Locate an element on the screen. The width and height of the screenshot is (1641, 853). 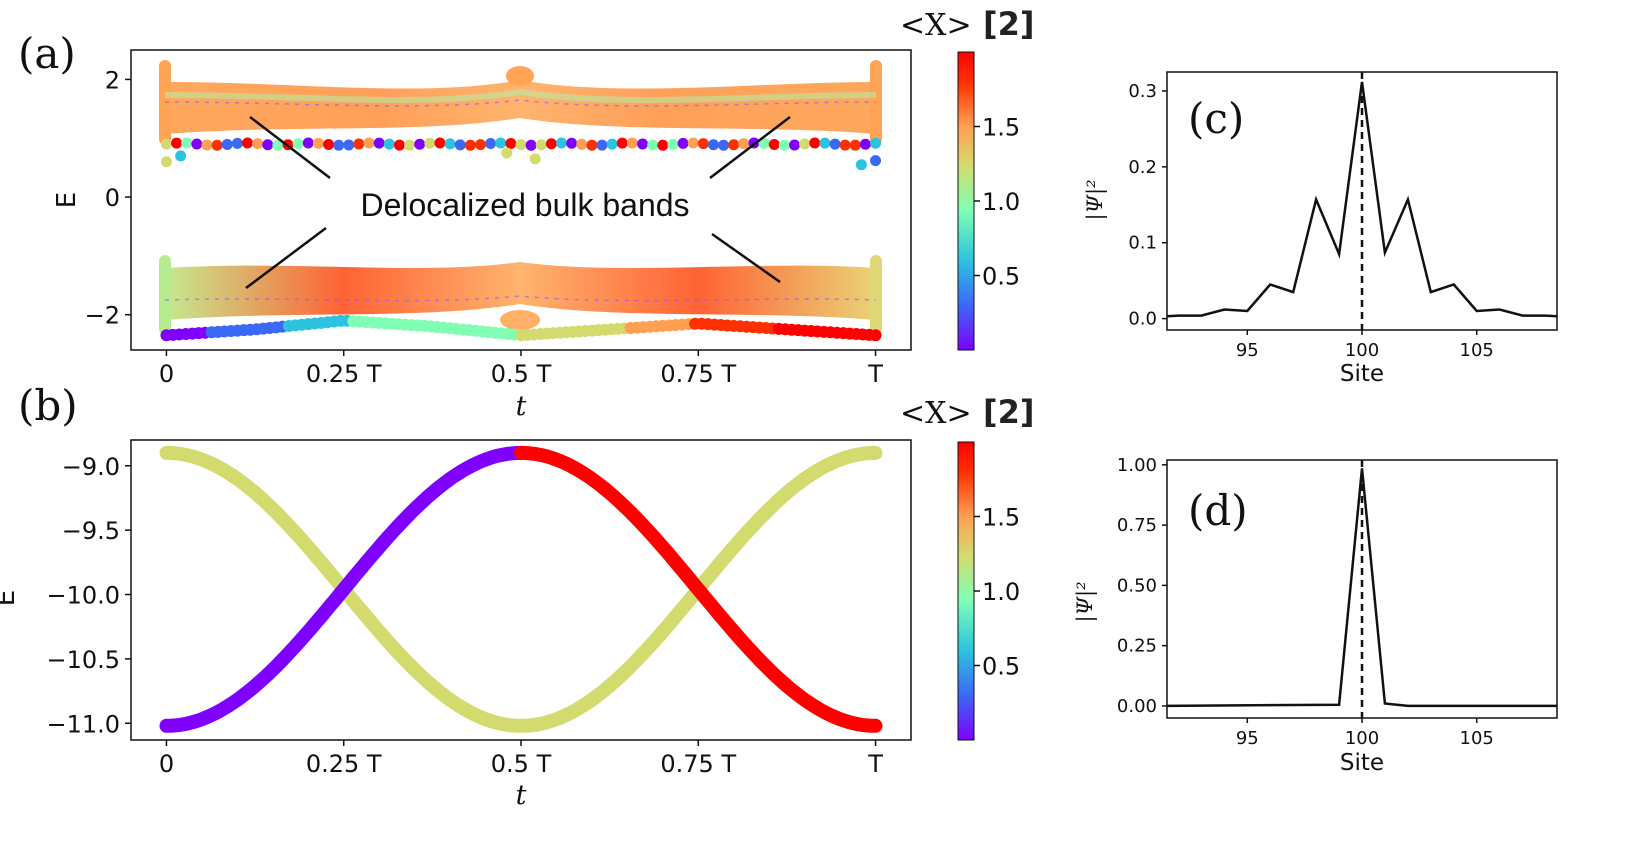
colorbar-title-a: <X> is located at coordinates (936, 25).